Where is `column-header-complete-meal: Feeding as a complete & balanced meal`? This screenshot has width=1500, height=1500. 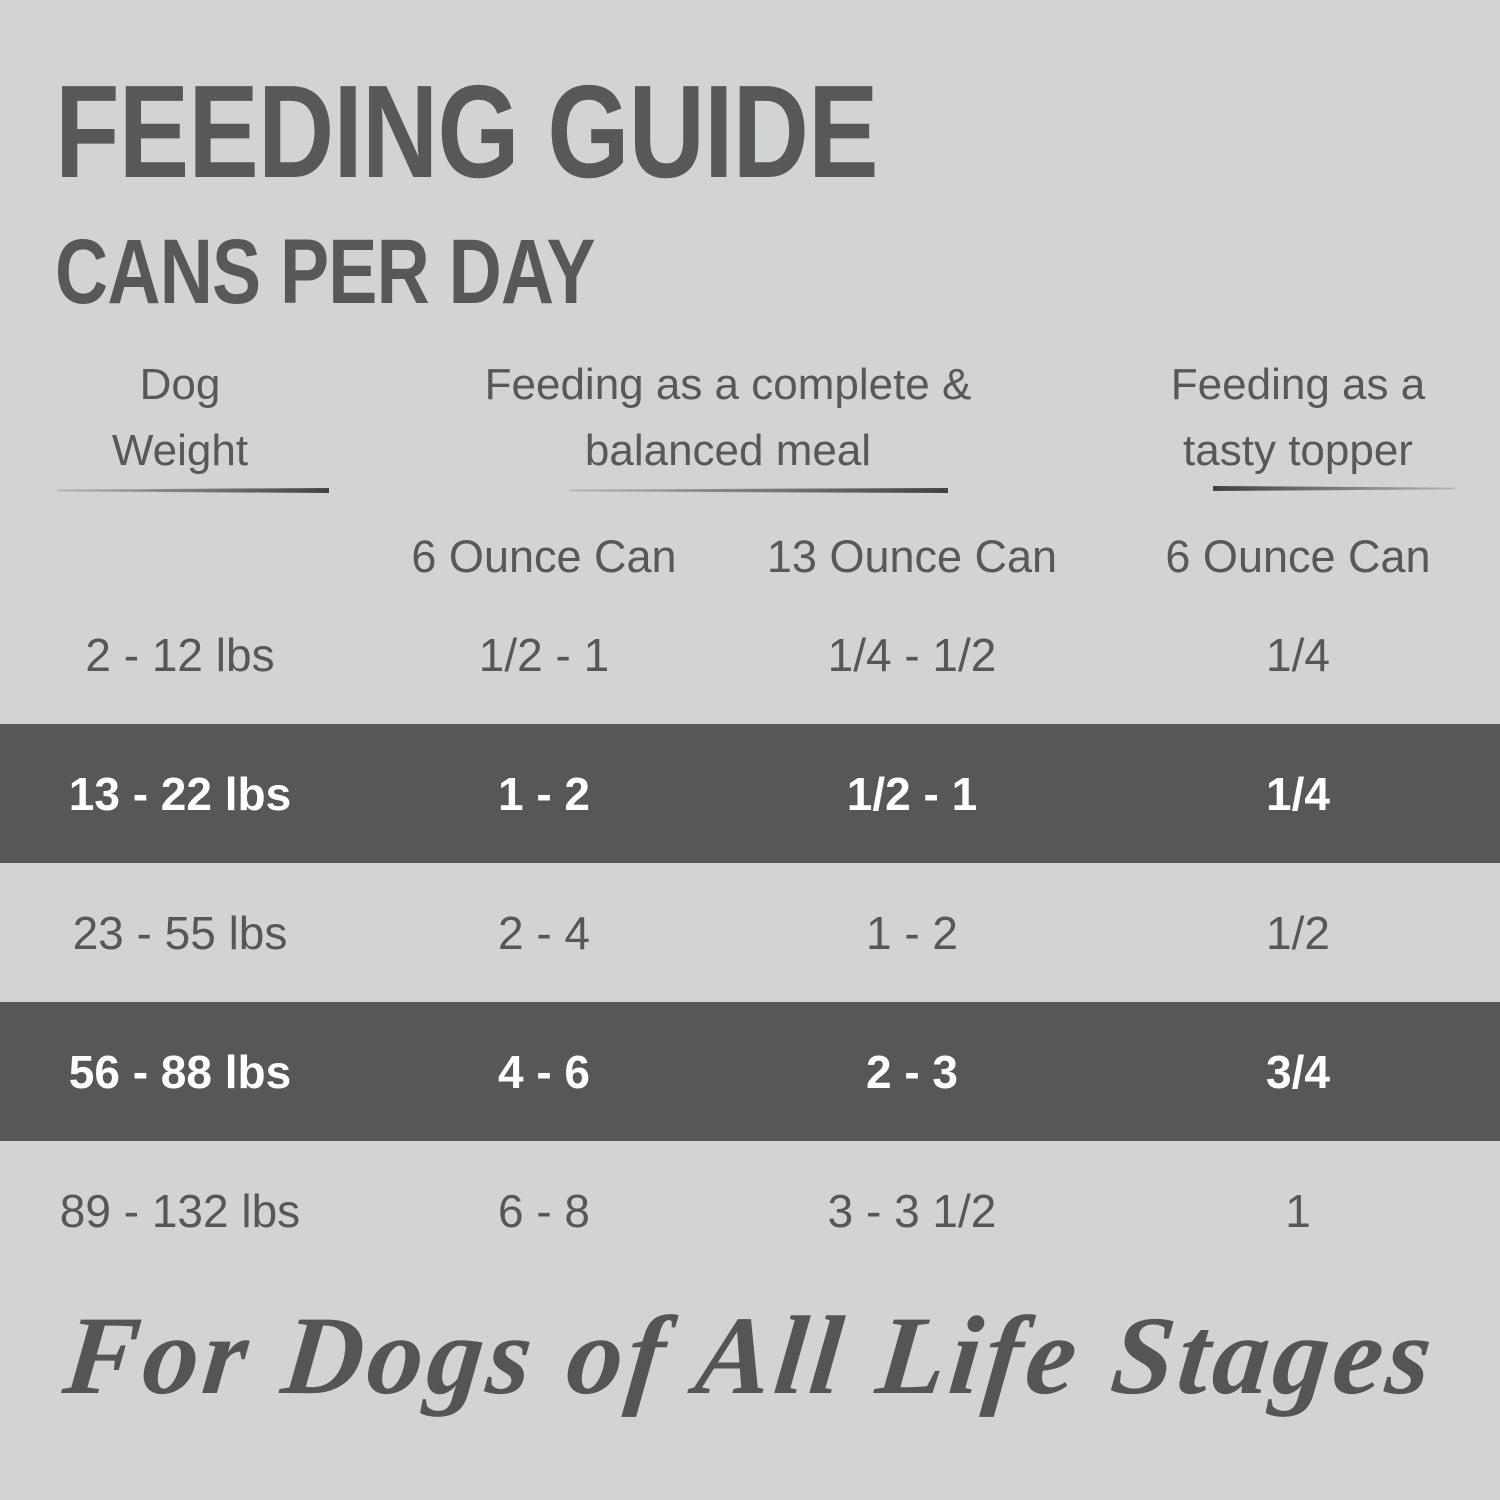 column-header-complete-meal: Feeding as a complete & balanced meal is located at coordinates (728, 418).